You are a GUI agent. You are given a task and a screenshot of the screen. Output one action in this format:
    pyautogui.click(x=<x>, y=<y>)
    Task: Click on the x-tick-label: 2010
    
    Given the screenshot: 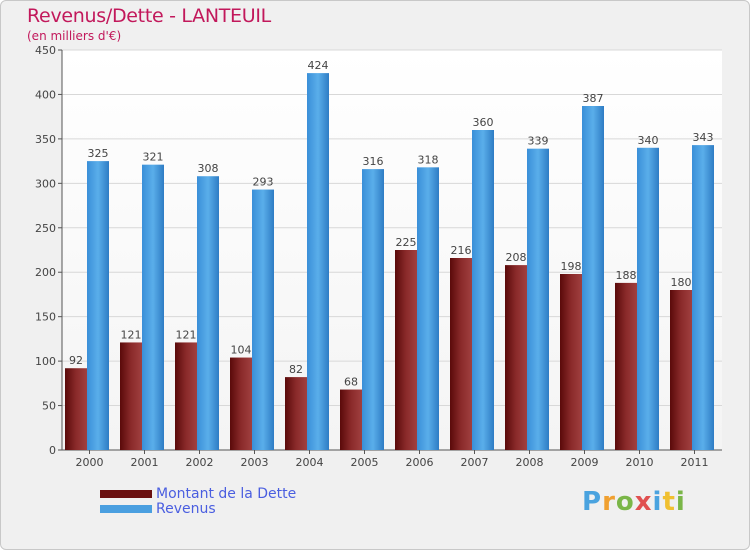 What is the action you would take?
    pyautogui.click(x=640, y=462)
    